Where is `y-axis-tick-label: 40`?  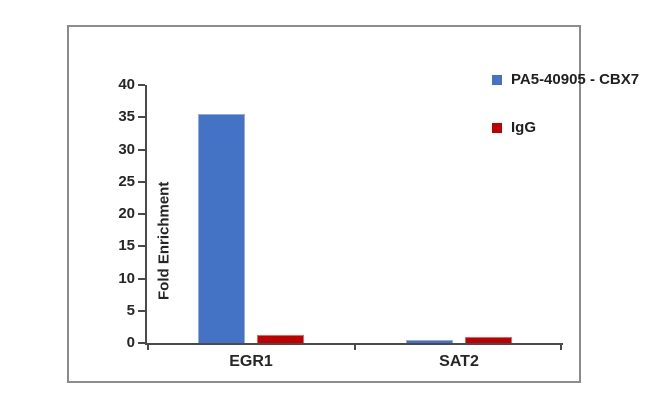
y-axis-tick-label: 40 is located at coordinates (126, 84).